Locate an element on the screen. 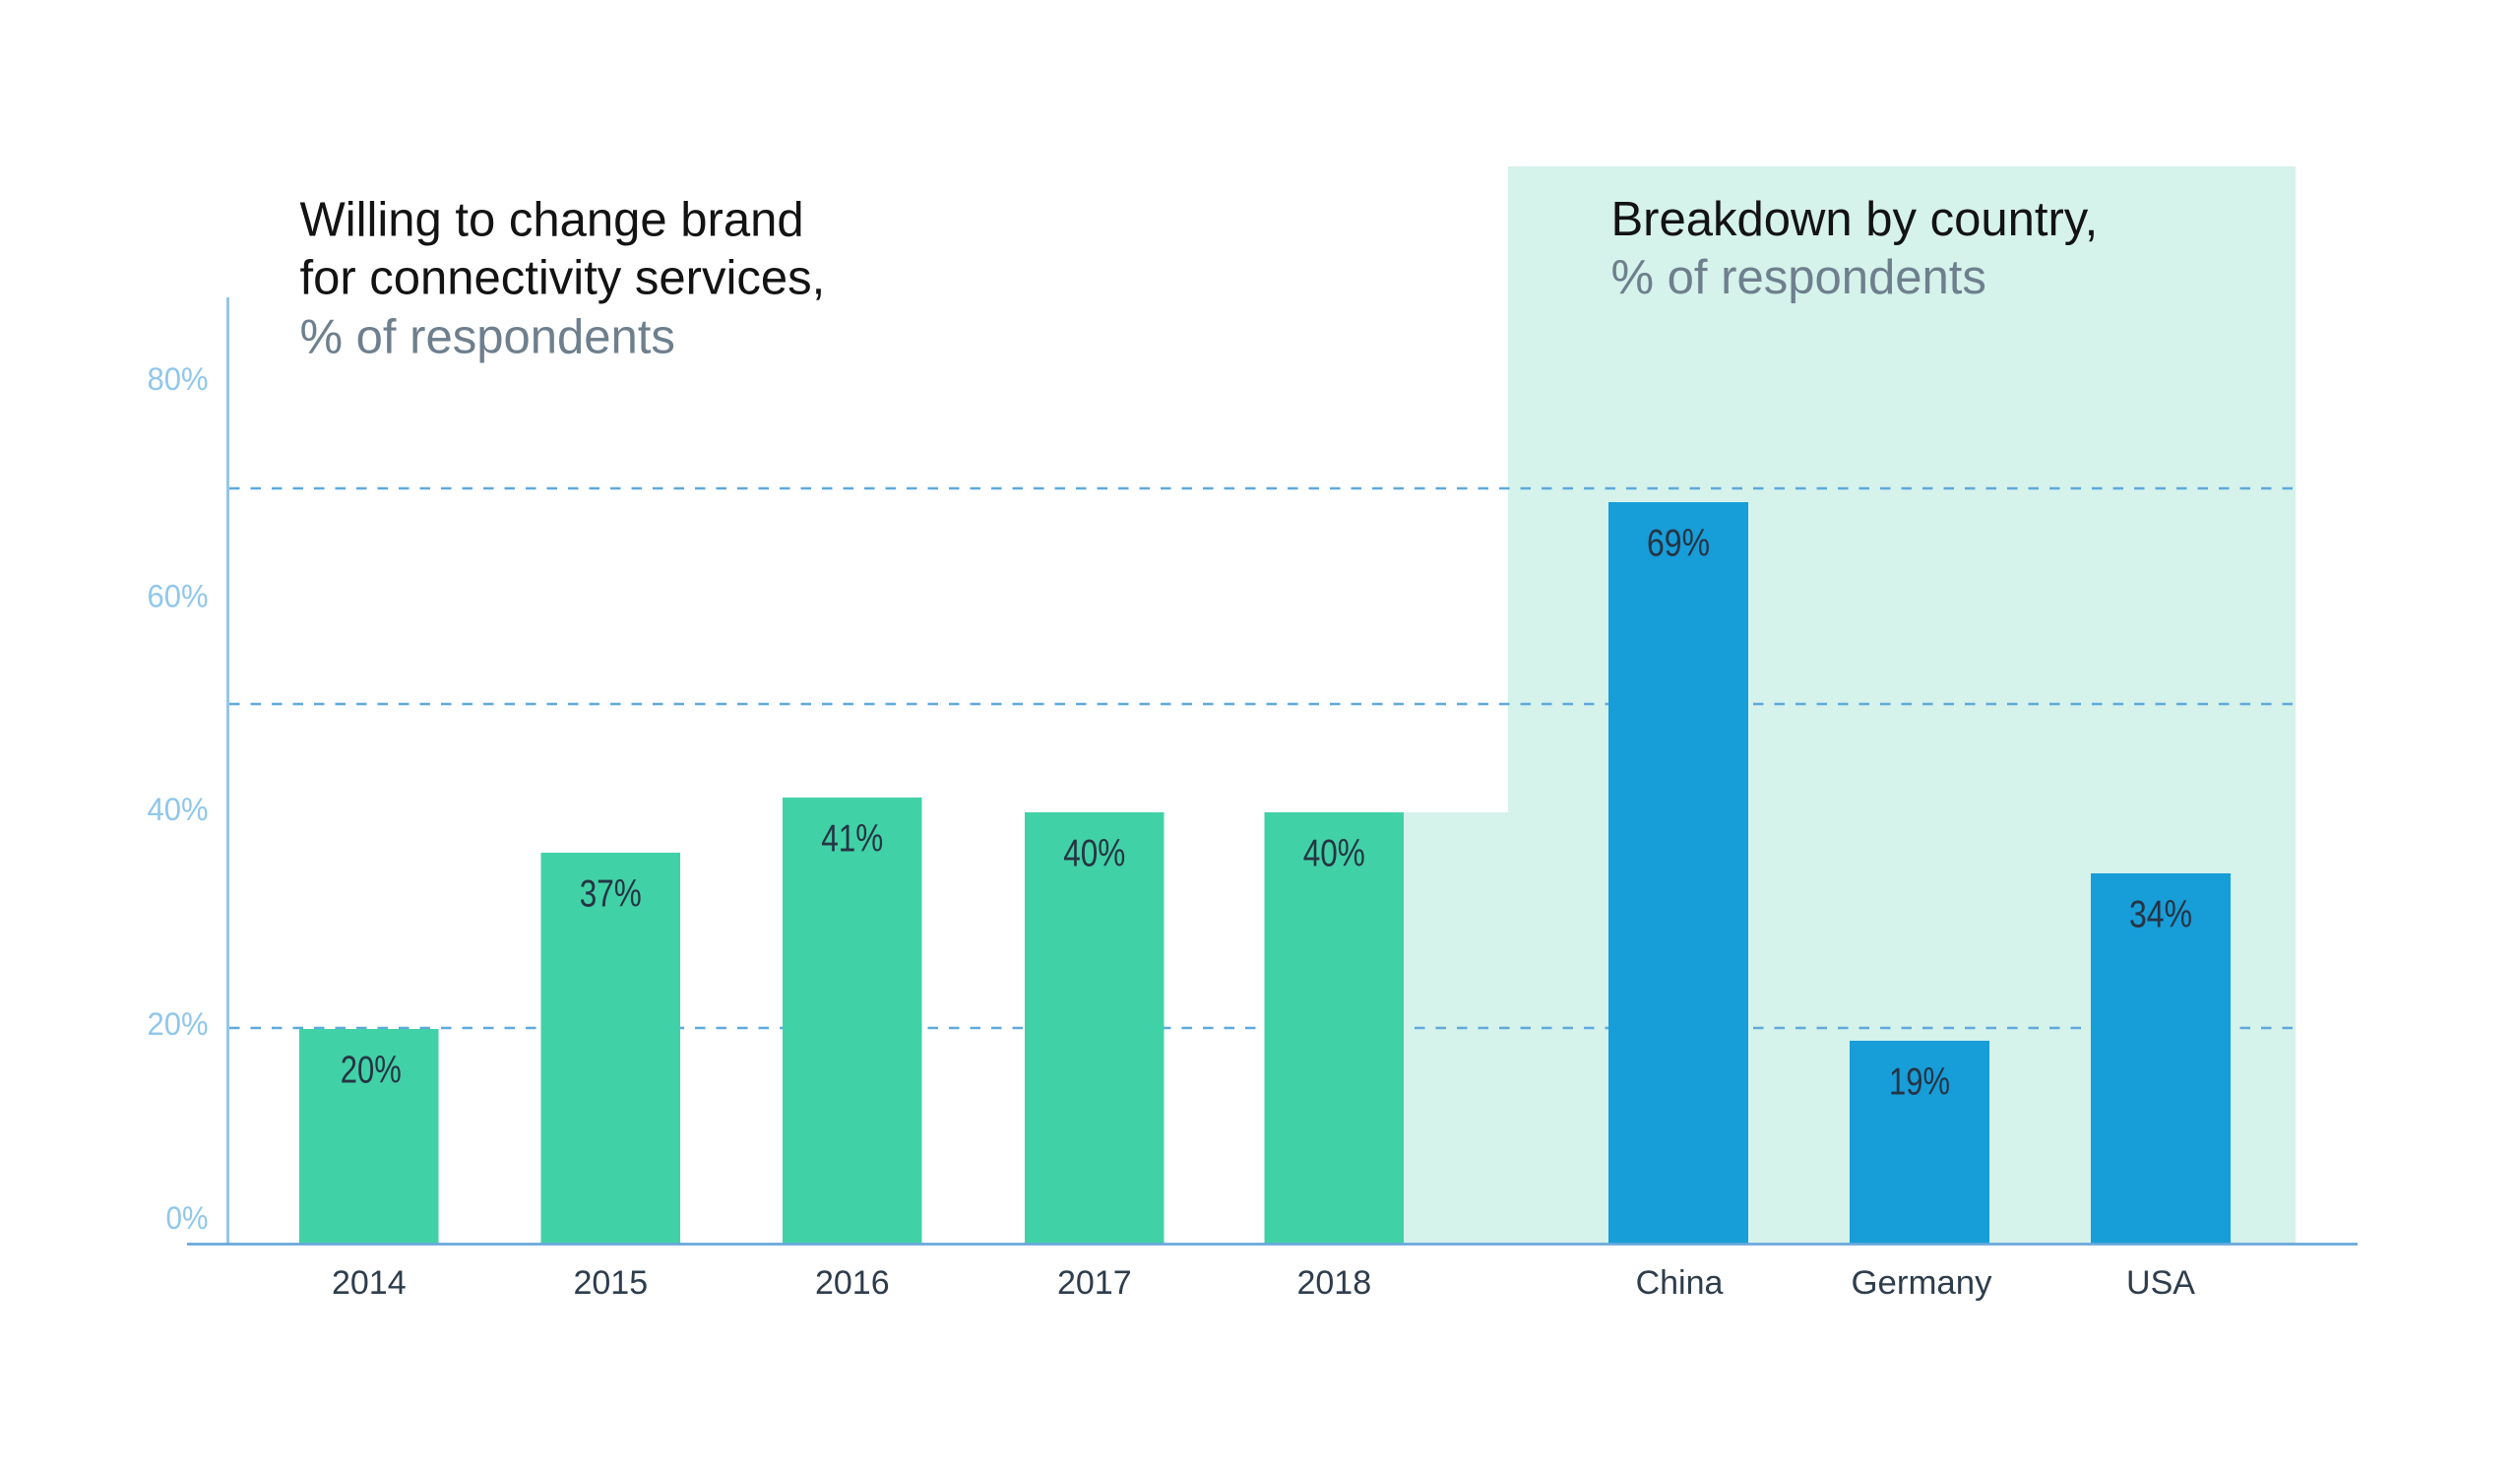 The image size is (2520, 1474). svg-text: 34% is located at coordinates (2160, 915).